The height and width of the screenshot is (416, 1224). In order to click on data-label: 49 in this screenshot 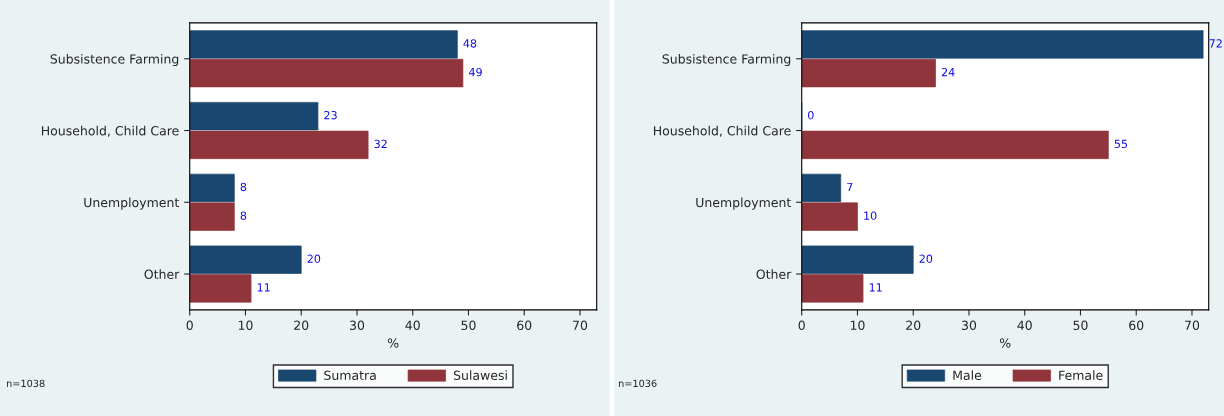, I will do `click(475, 72)`.